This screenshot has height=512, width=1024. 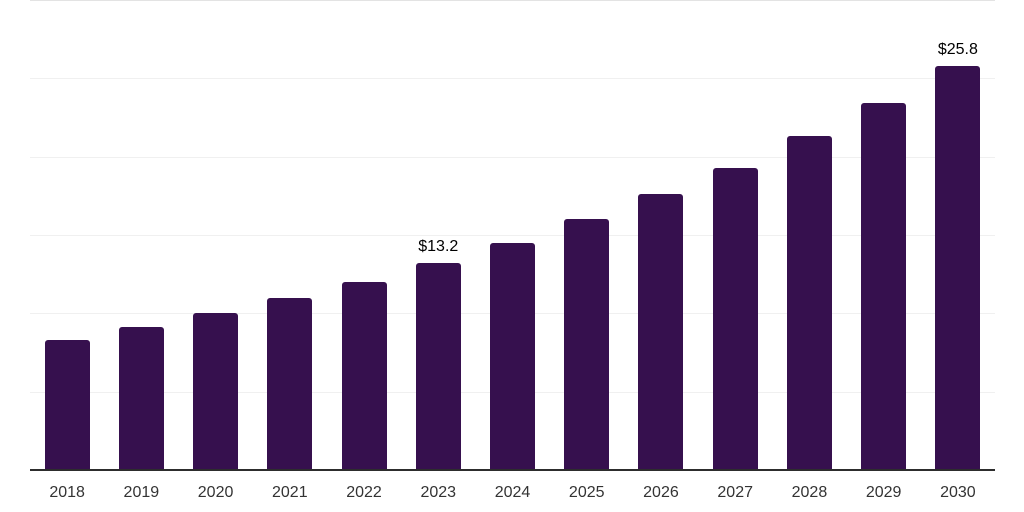 What do you see at coordinates (216, 391) in the screenshot?
I see `bar-2020` at bounding box center [216, 391].